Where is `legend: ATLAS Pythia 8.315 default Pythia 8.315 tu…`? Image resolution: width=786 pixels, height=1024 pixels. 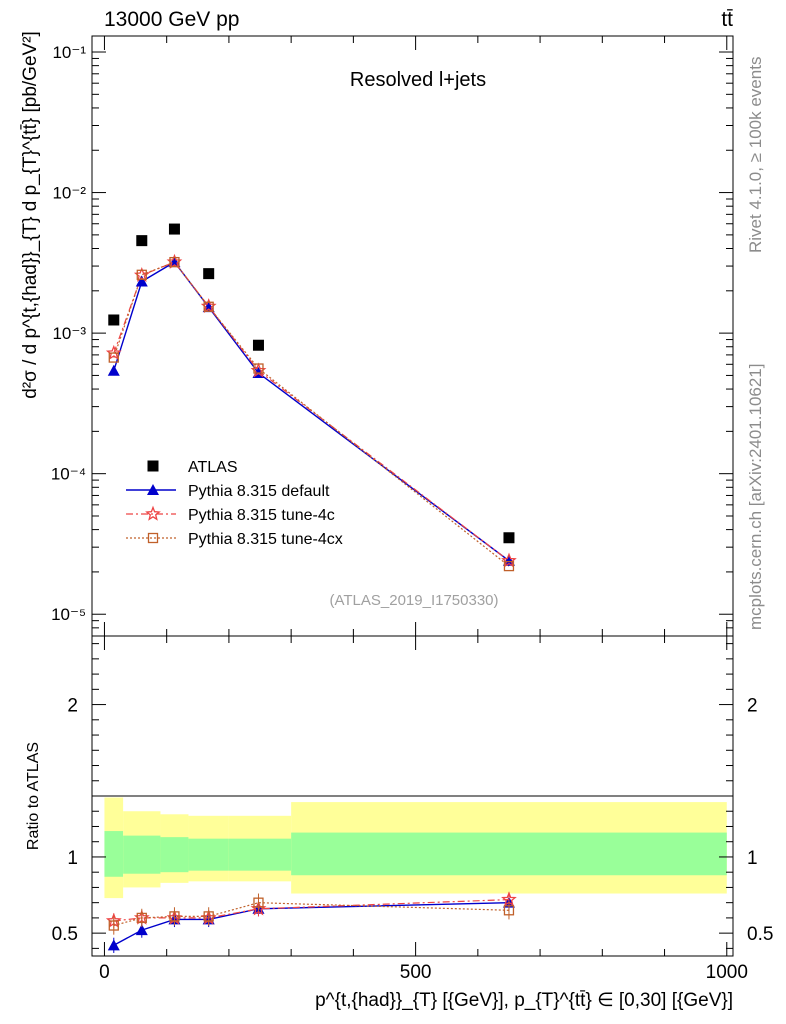 legend: ATLAS Pythia 8.315 default Pythia 8.315 tu… is located at coordinates (234, 503).